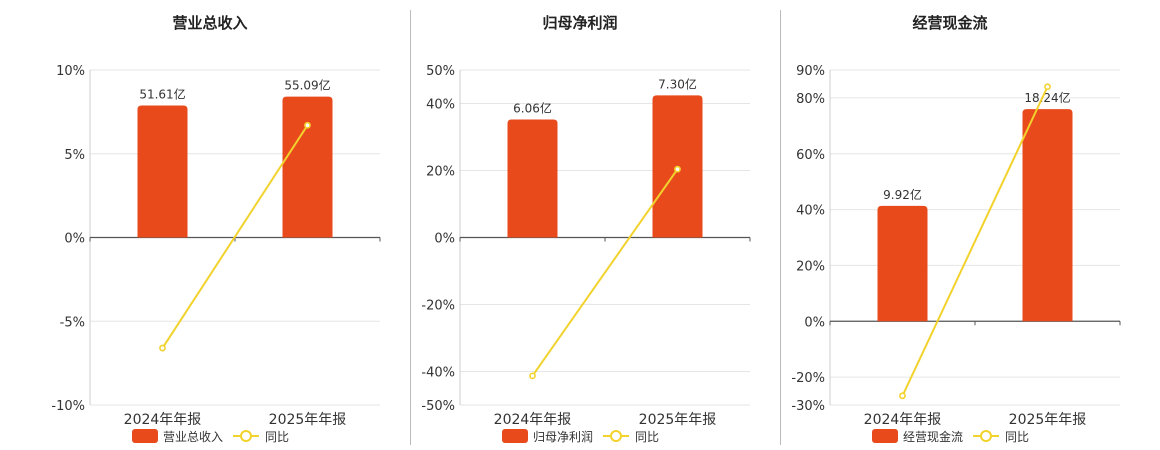  What do you see at coordinates (440, 71) in the screenshot?
I see `y-tick-label: 50%` at bounding box center [440, 71].